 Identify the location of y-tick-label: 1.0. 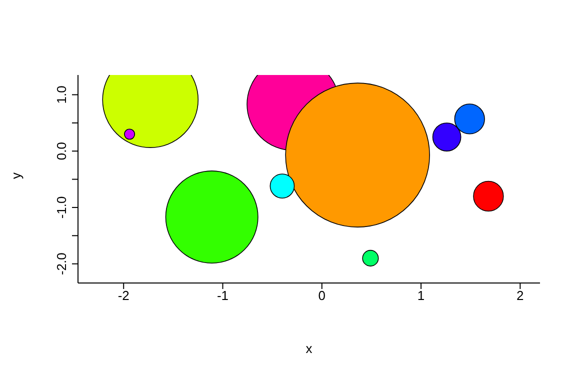
(61, 95).